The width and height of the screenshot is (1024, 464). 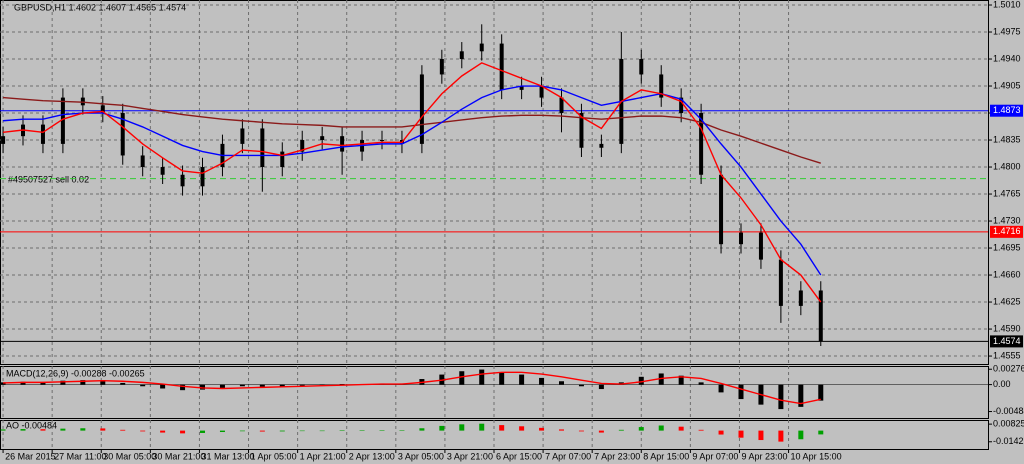 What do you see at coordinates (80, 456) in the screenshot?
I see `x-tick-label: 27 Mar 11:00` at bounding box center [80, 456].